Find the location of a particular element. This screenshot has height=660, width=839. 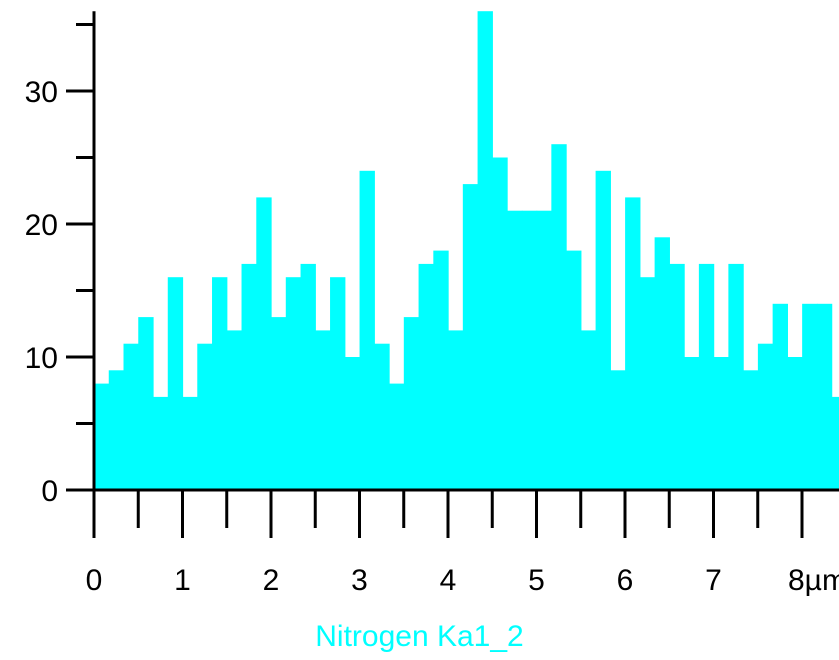

x-tick-label: 3 is located at coordinates (359, 580).